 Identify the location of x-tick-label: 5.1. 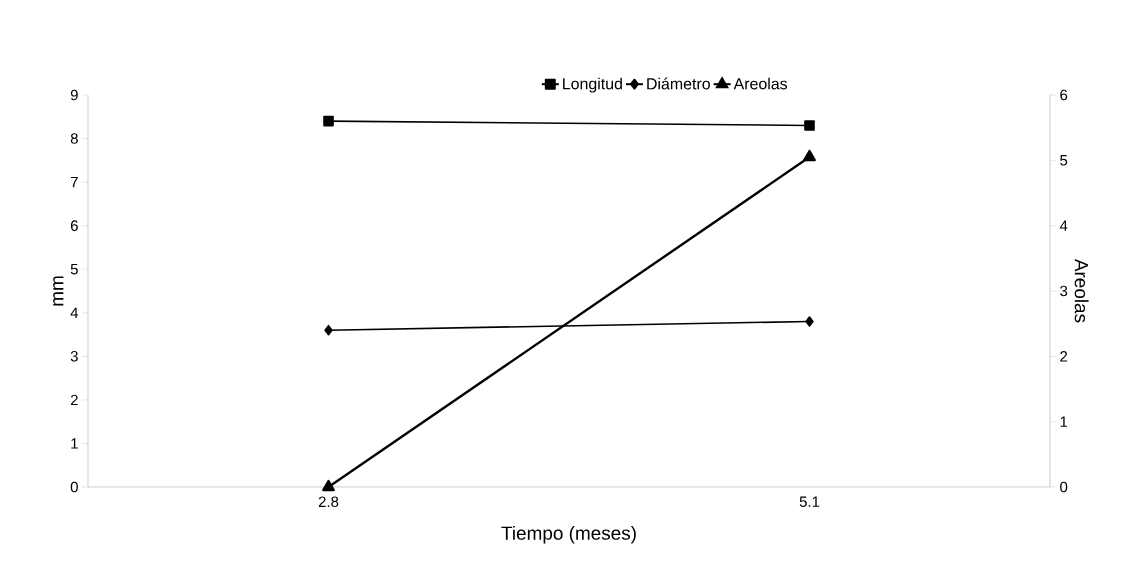
(809, 501).